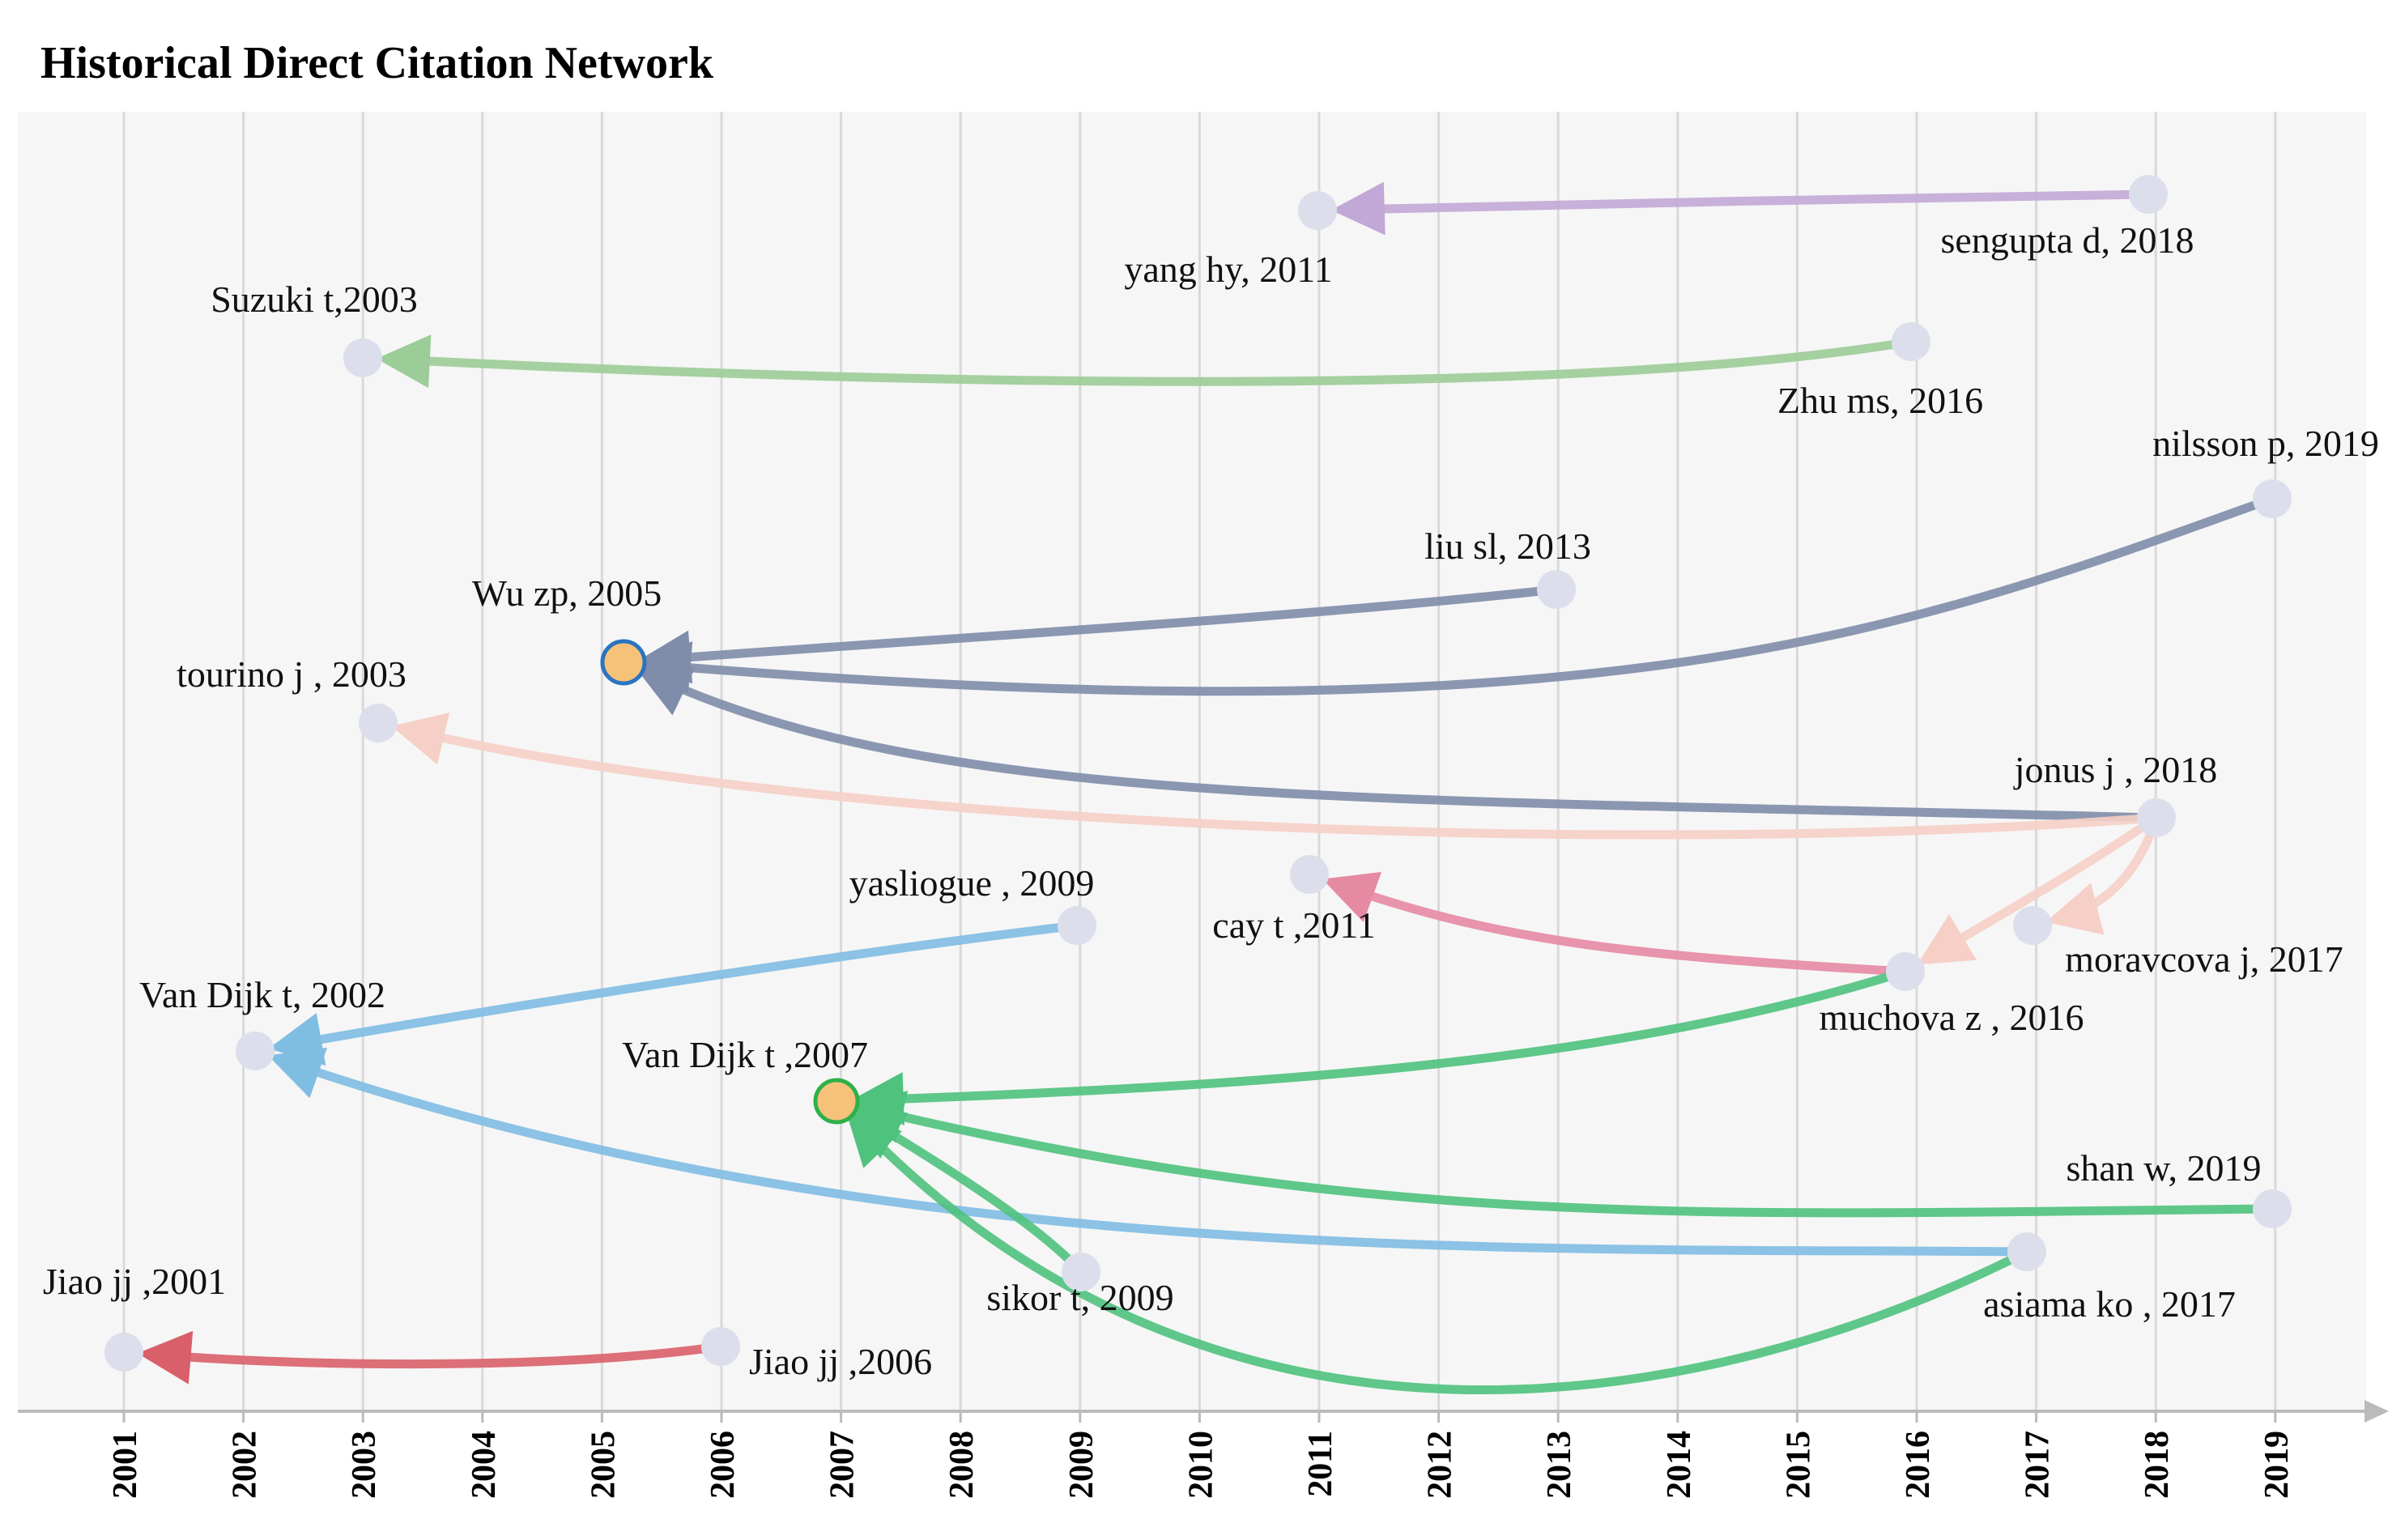  Describe the element at coordinates (431, 1357) in the screenshot. I see `edge-jiao2006-to-jiao2001` at that location.